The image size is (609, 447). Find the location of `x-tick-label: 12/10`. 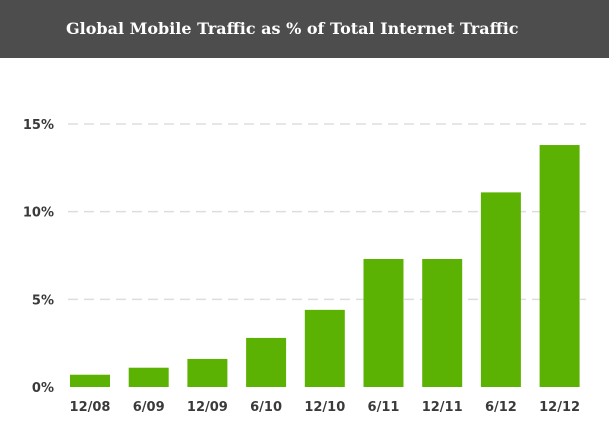

x-tick-label: 12/10 is located at coordinates (324, 407).